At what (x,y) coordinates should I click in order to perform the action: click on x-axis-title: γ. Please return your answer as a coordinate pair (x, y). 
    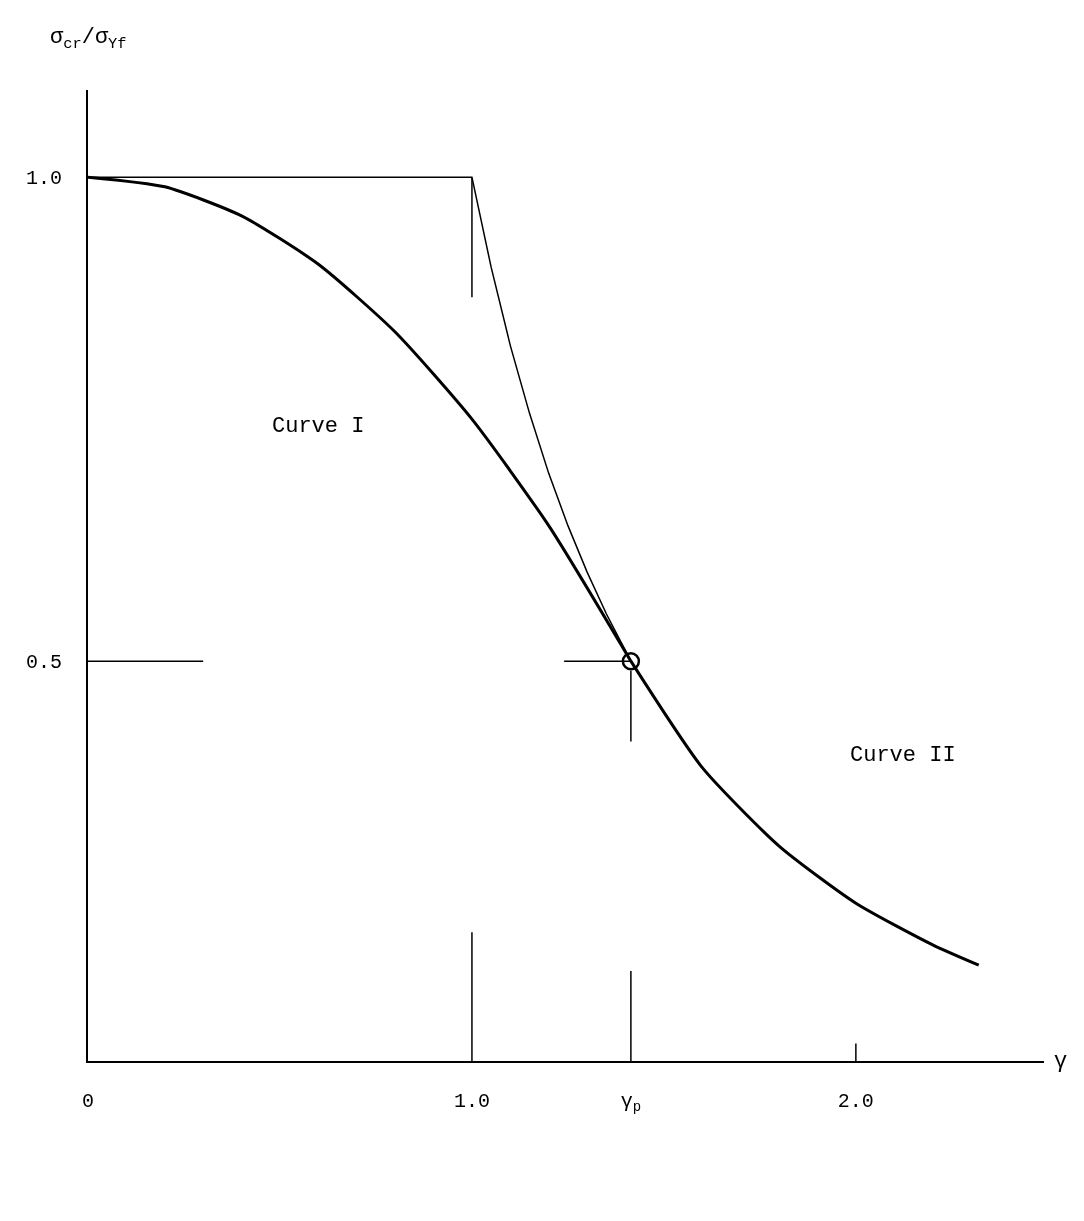
    Looking at the image, I should click on (1061, 1061).